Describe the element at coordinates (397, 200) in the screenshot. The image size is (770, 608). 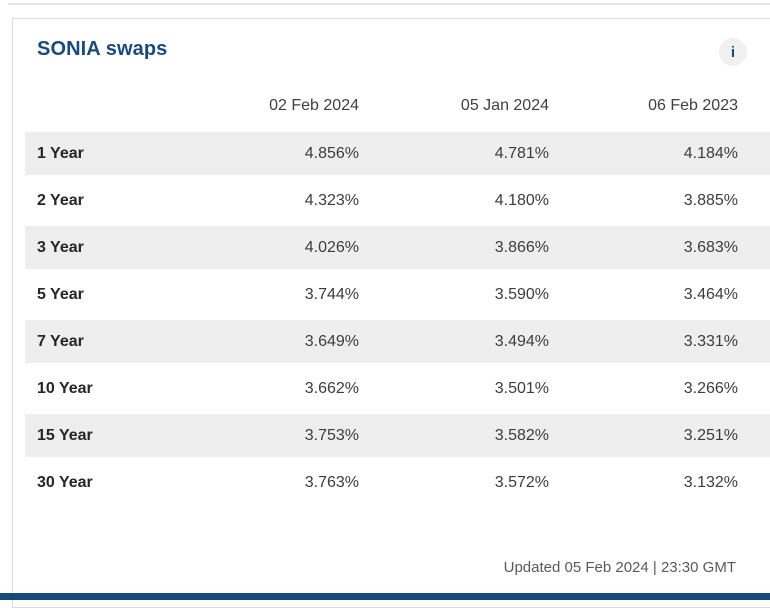
I see `table-row: 2 Year 4.323% 4.180% 3.885%` at that location.